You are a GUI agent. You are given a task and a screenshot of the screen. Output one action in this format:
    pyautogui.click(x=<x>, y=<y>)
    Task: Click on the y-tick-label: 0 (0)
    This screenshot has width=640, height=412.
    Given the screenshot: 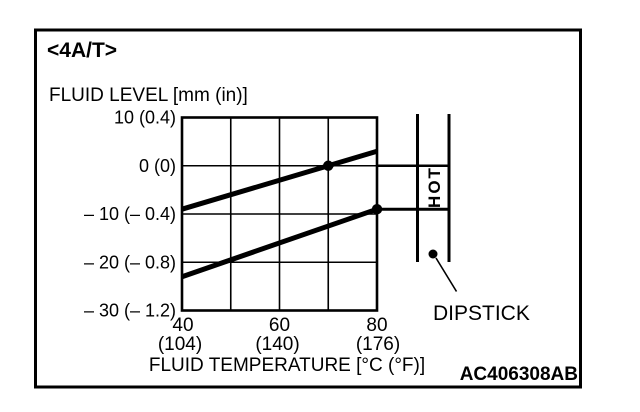 What is the action you would take?
    pyautogui.click(x=157, y=166)
    